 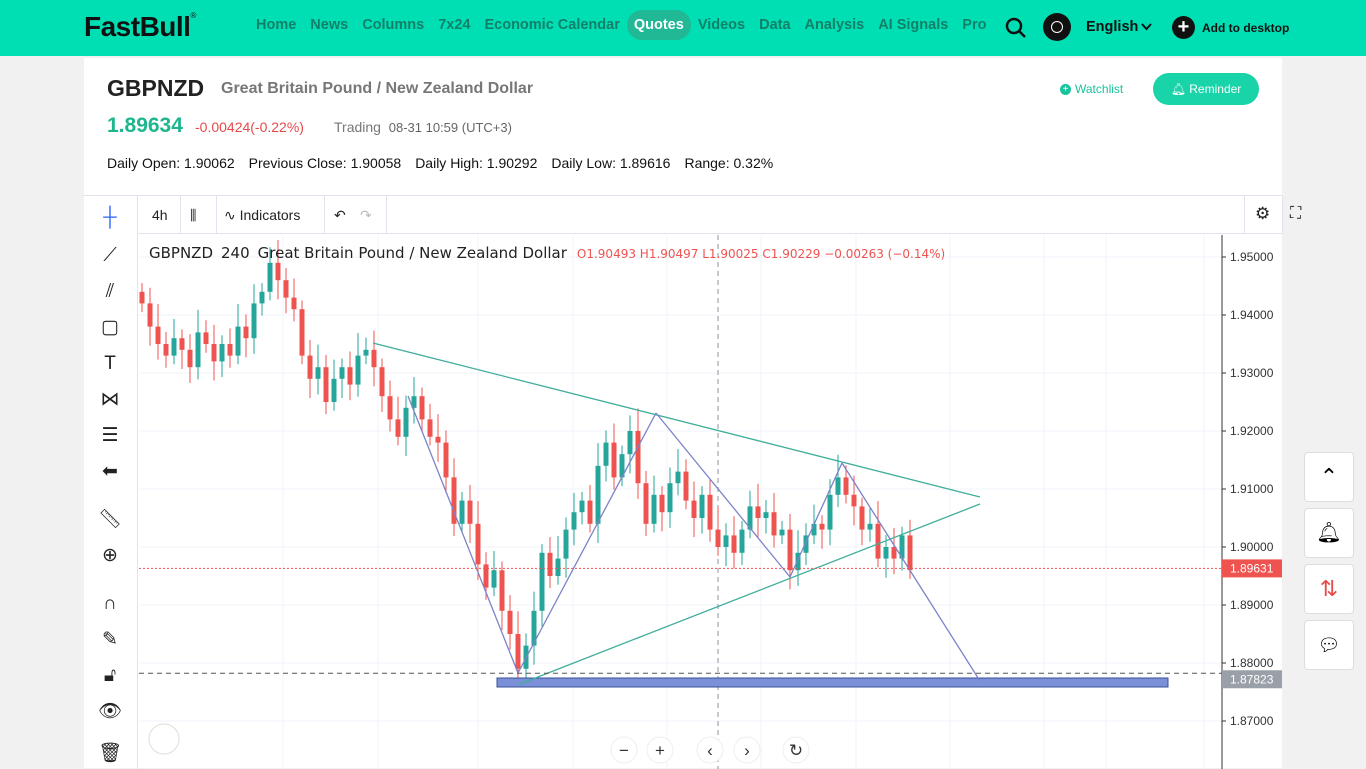 What do you see at coordinates (110, 363) in the screenshot?
I see `text-icon: T` at bounding box center [110, 363].